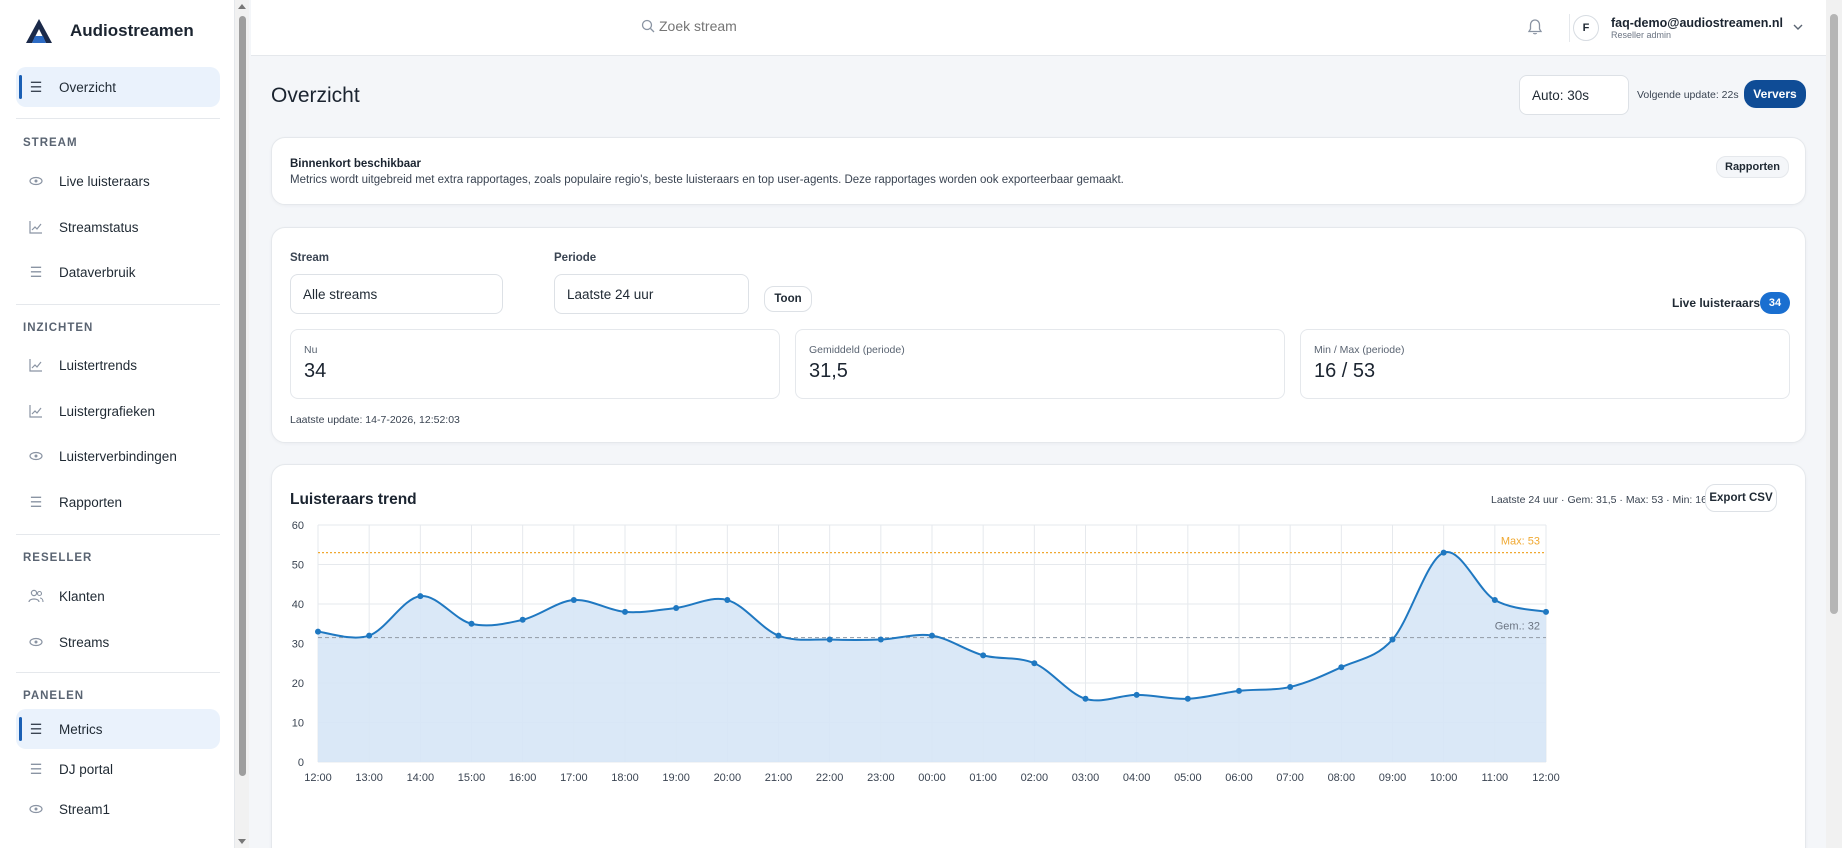 This screenshot has width=1842, height=848. Describe the element at coordinates (788, 299) in the screenshot. I see `show-button: Toon` at that location.